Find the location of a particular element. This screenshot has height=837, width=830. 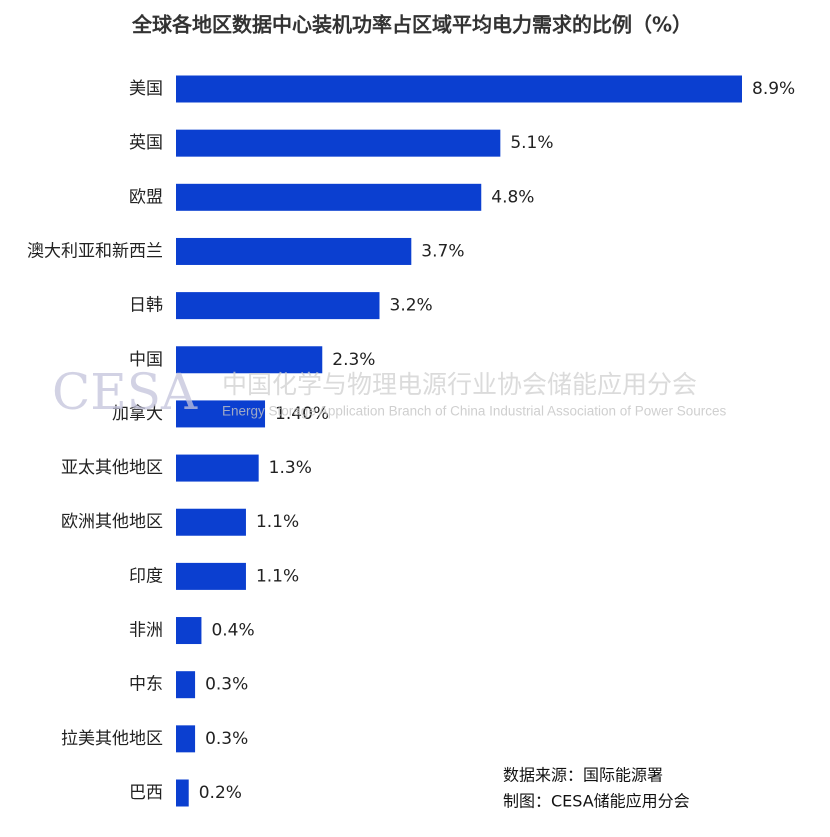

category-label: 中国 is located at coordinates (146, 360).